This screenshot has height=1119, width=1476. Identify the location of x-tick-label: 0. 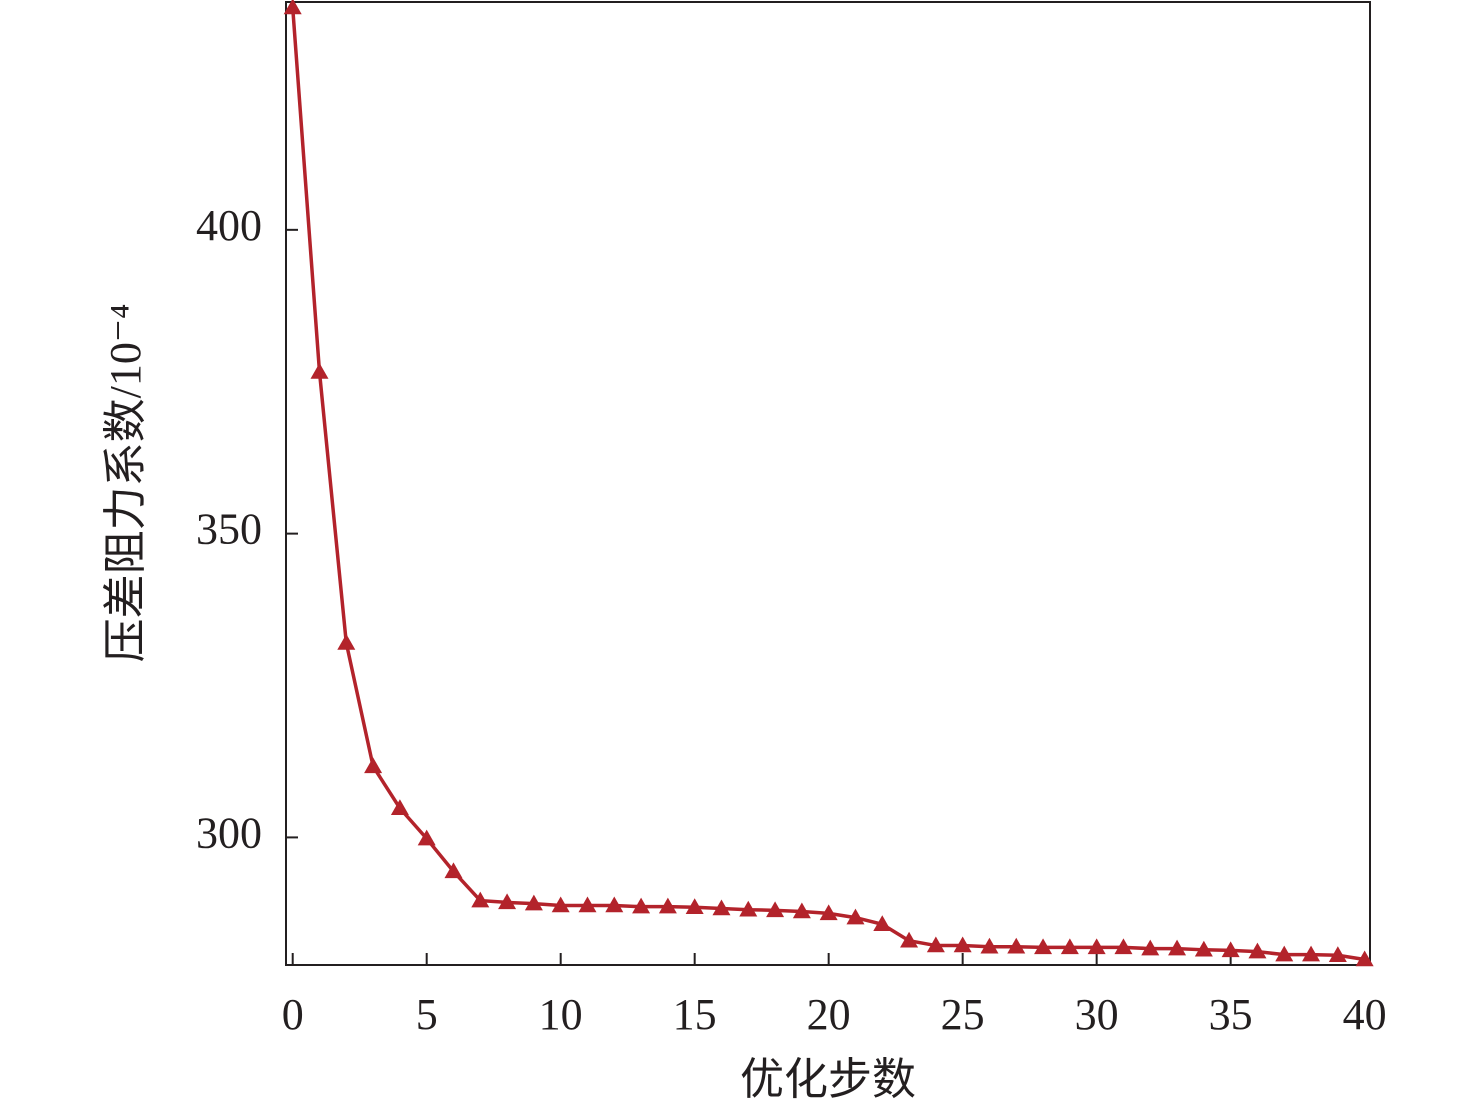
(293, 1014).